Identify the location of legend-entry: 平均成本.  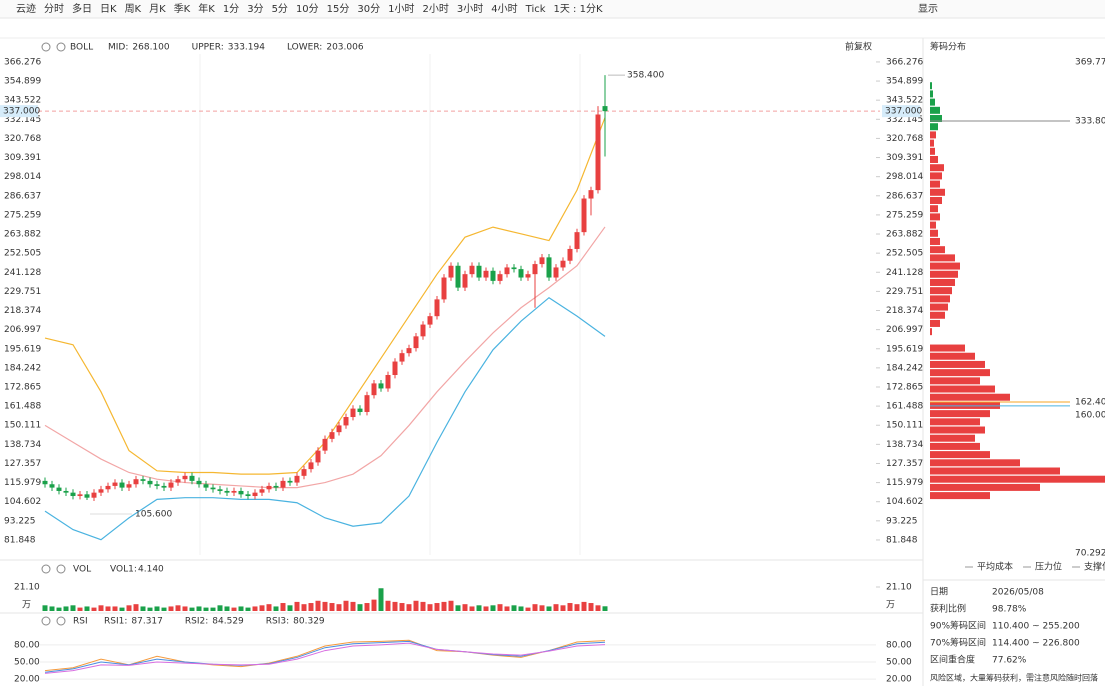
(995, 567).